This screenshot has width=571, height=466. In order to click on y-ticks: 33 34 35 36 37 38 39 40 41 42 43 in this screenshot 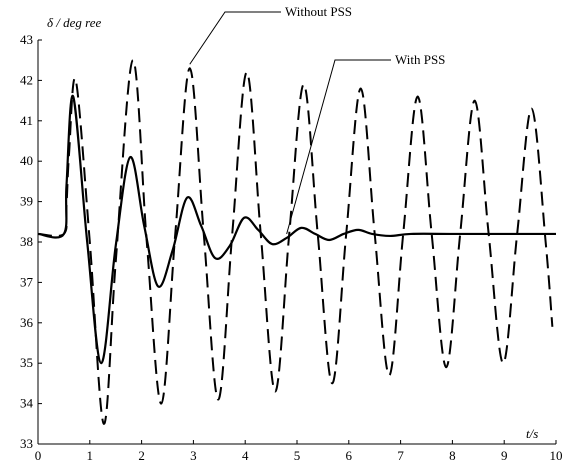, I will do `click(31, 241)`.